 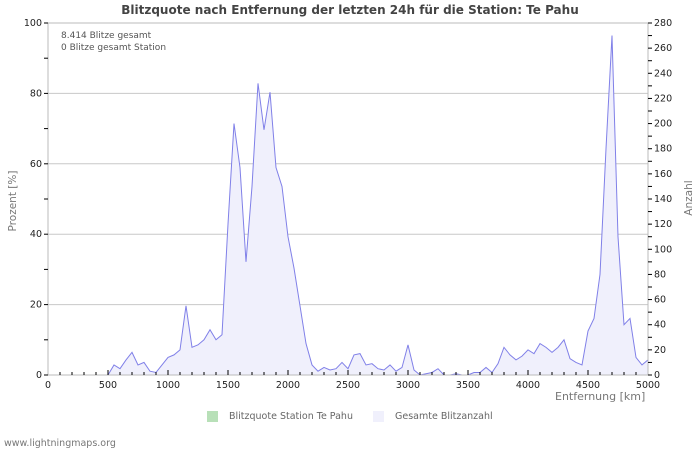 I want to click on station-strikes-label: 0 Blitze gesamt Station, so click(x=114, y=48).